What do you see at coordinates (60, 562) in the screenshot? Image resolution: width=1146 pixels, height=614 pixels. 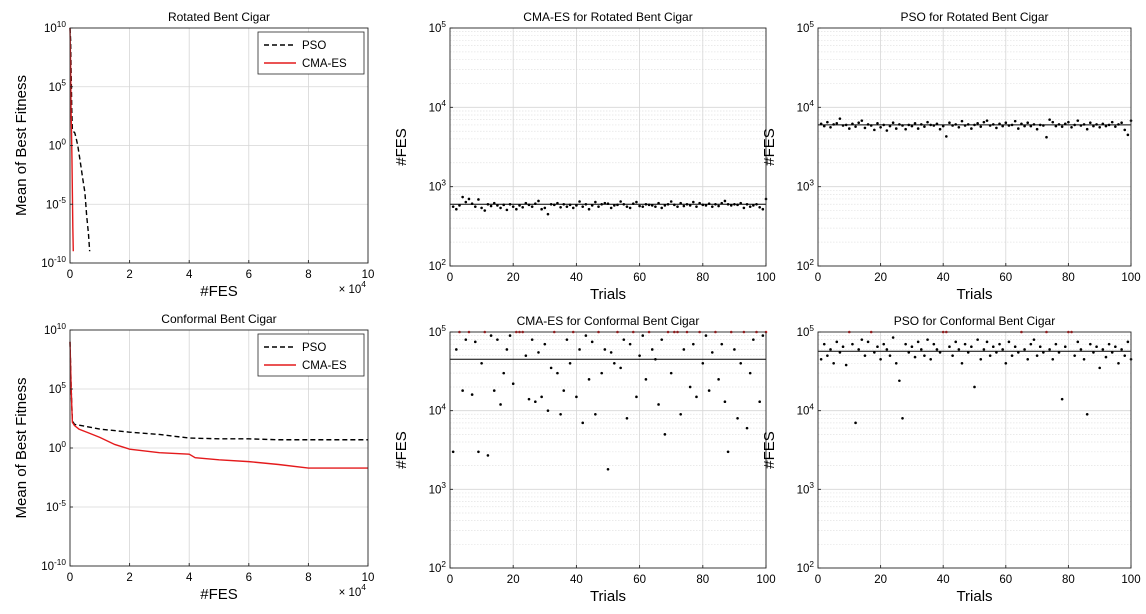 I see `tick-exponent: -10` at bounding box center [60, 562].